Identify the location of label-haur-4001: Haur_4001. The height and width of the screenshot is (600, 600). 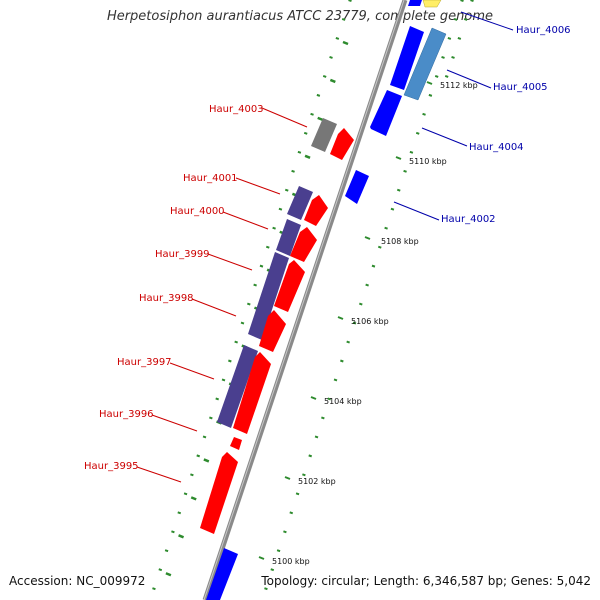
(210, 178).